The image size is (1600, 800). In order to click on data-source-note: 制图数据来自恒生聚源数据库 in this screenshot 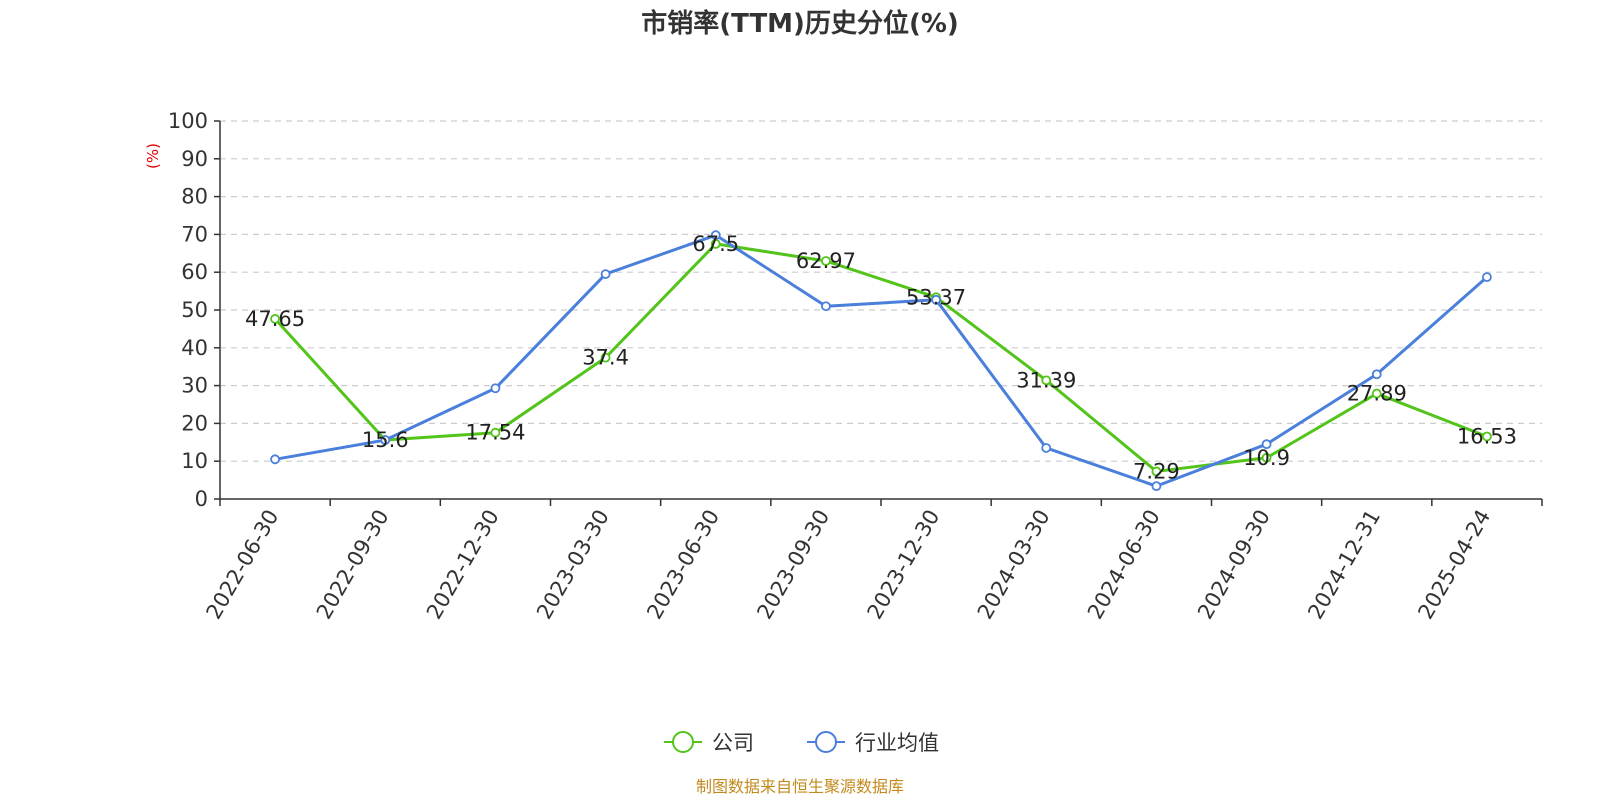, I will do `click(800, 786)`.